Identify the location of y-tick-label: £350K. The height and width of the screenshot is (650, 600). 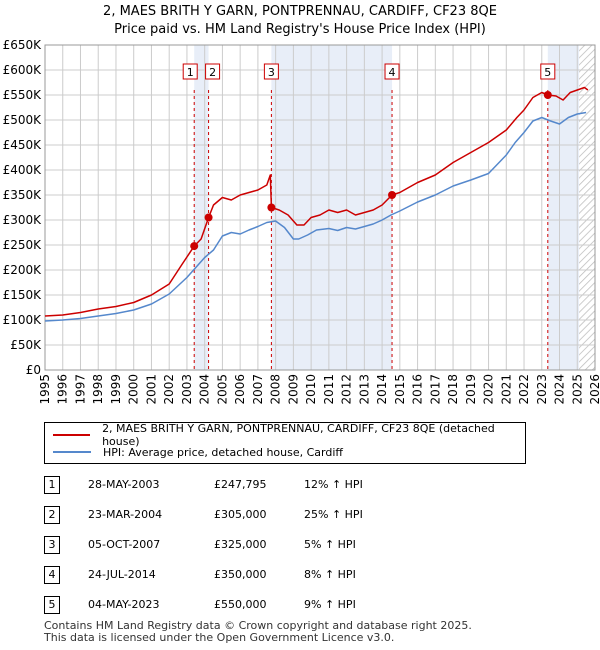
(23, 195).